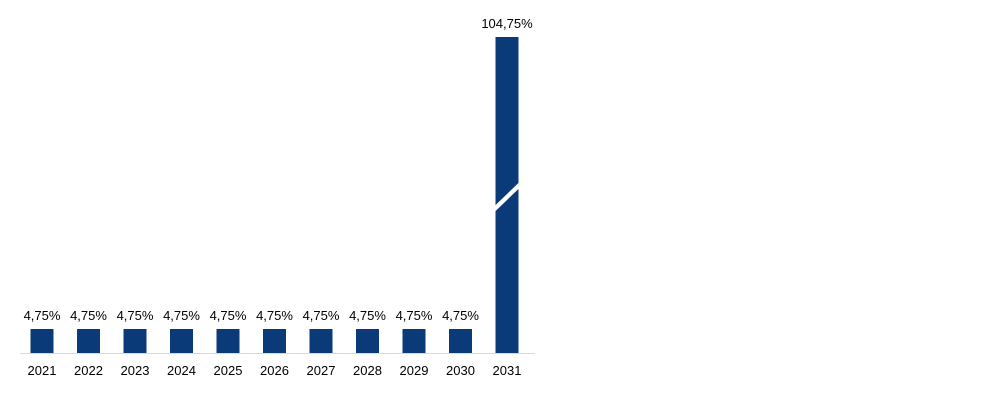 The width and height of the screenshot is (1000, 402). I want to click on value-label-2021: 4,75%, so click(42, 315).